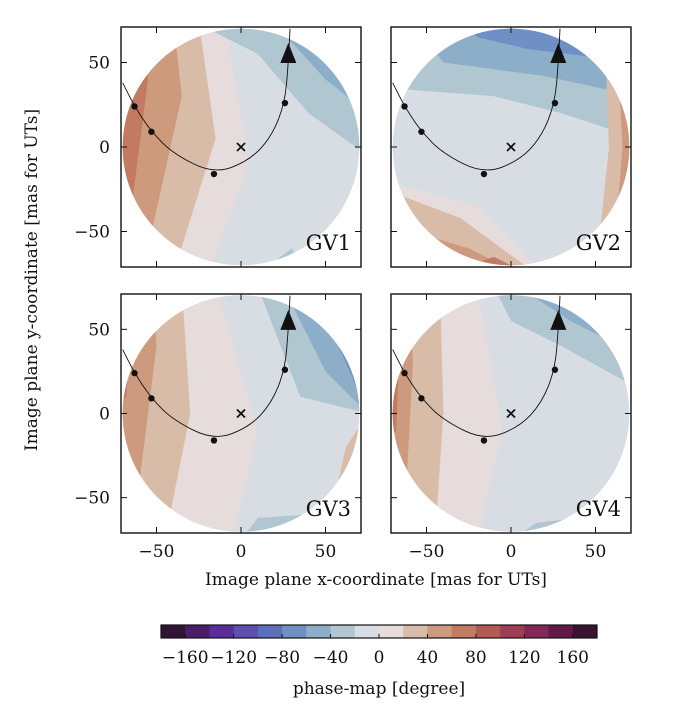 Image resolution: width=683 pixels, height=718 pixels. What do you see at coordinates (379, 689) in the screenshot?
I see `colorbar-label: phase-map [degree]` at bounding box center [379, 689].